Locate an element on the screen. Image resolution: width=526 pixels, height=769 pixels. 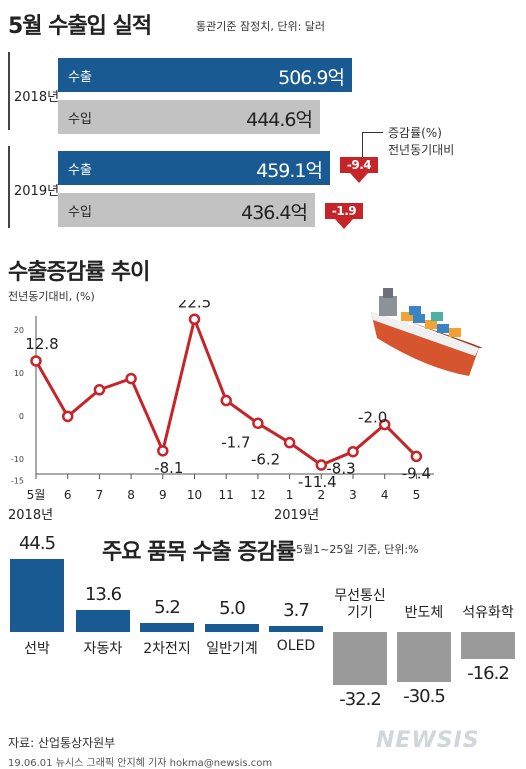
item-name: OLED is located at coordinates (296, 646).